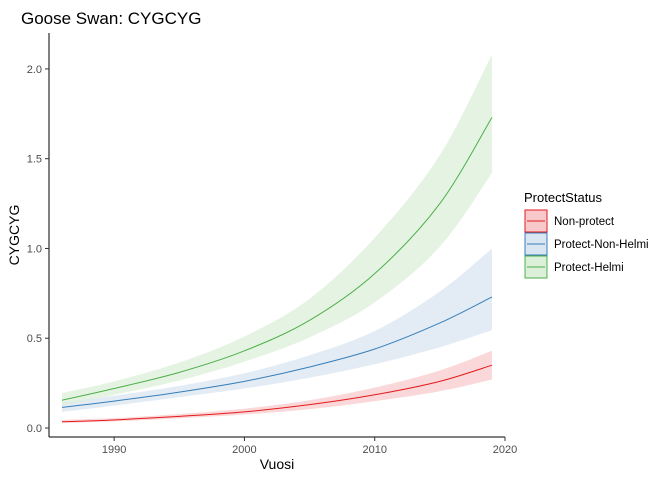  What do you see at coordinates (563, 197) in the screenshot?
I see `legend-title: ProtectStatus` at bounding box center [563, 197].